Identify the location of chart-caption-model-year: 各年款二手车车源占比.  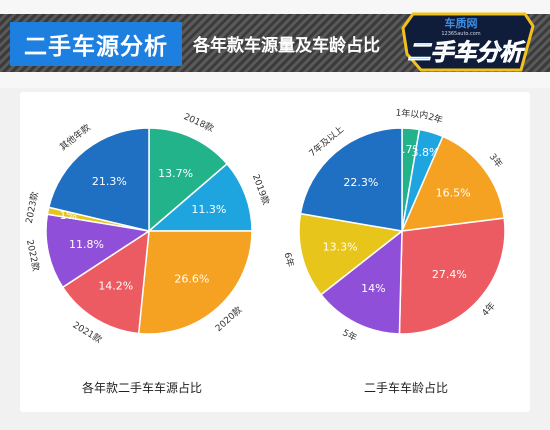
(142, 388).